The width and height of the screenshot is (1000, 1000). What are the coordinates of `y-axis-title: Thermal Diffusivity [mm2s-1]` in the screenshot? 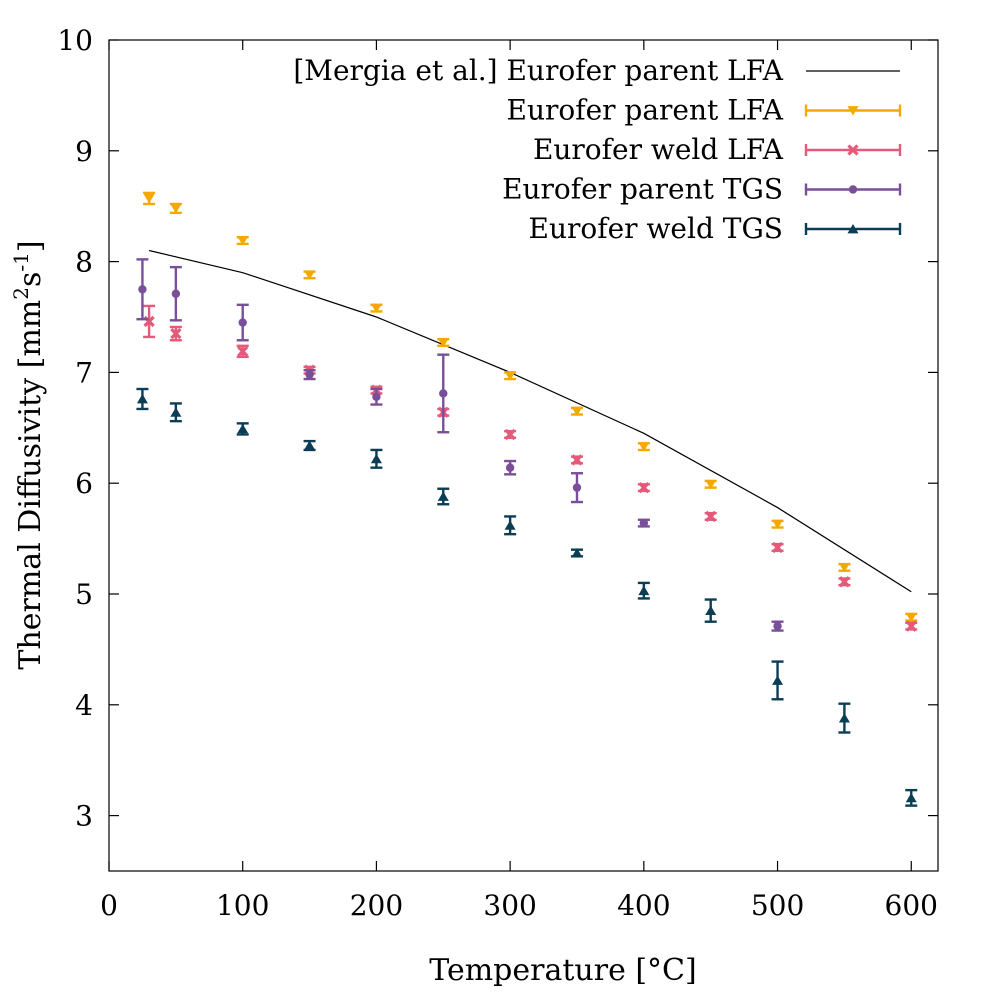 It's located at (28, 454).